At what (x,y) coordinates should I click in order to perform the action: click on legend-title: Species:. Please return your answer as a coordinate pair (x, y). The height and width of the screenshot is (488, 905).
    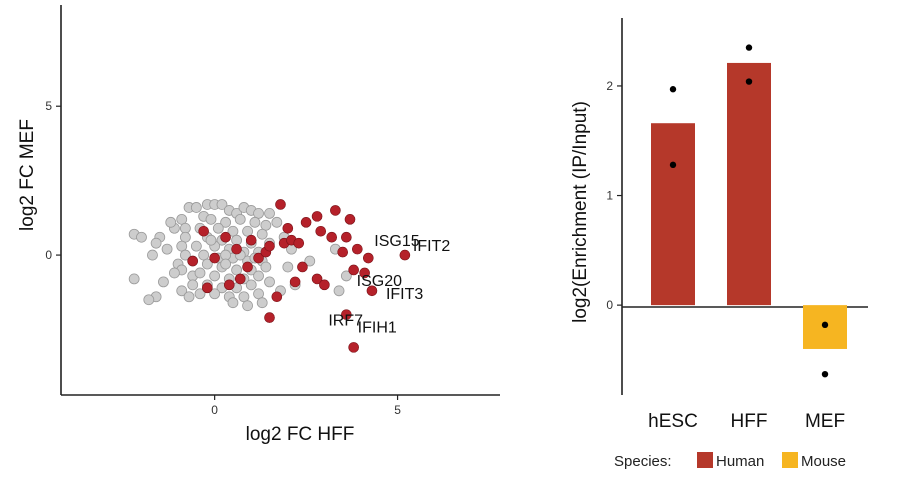
    Looking at the image, I should click on (643, 461).